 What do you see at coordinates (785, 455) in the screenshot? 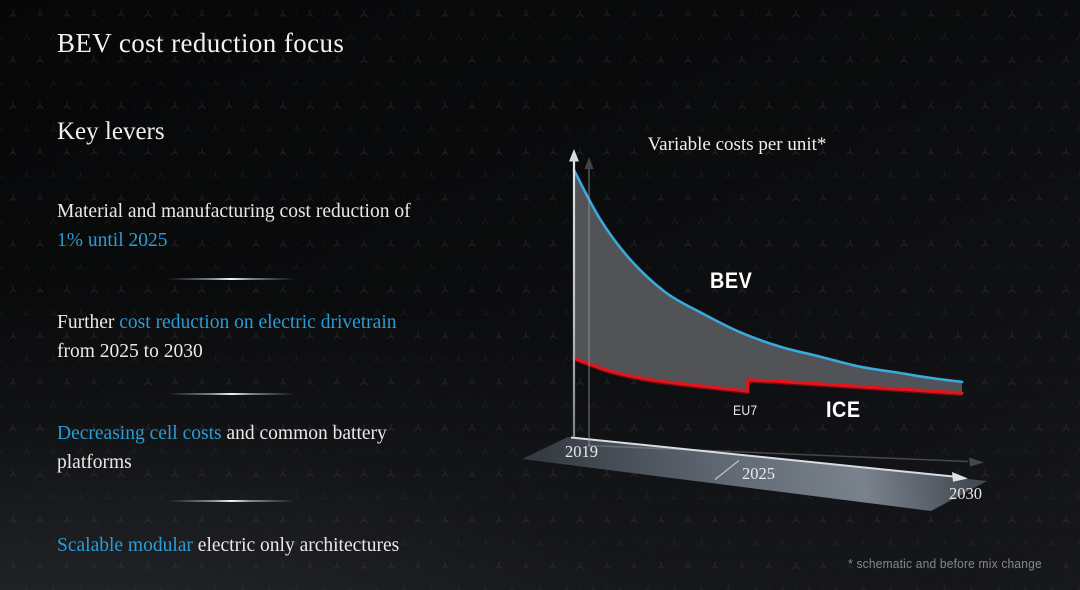
I see `x-axis-shadow-arrow` at bounding box center [785, 455].